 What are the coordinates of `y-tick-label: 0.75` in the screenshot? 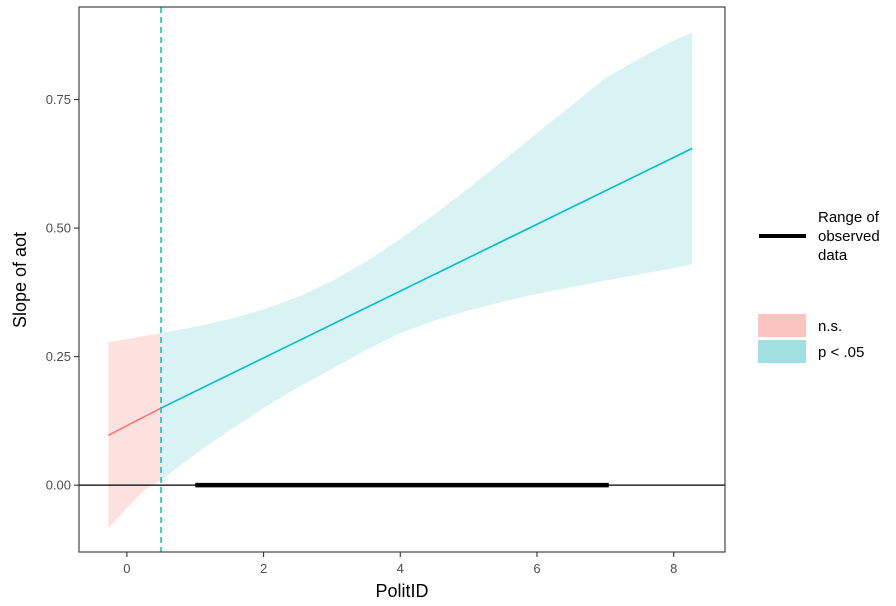 It's located at (58, 99).